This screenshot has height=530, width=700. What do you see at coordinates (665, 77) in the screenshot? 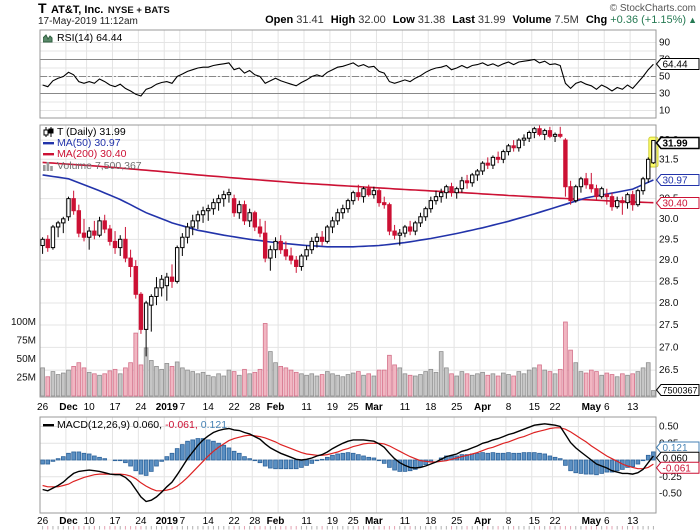
I see `svg-text: 50` at bounding box center [665, 77].